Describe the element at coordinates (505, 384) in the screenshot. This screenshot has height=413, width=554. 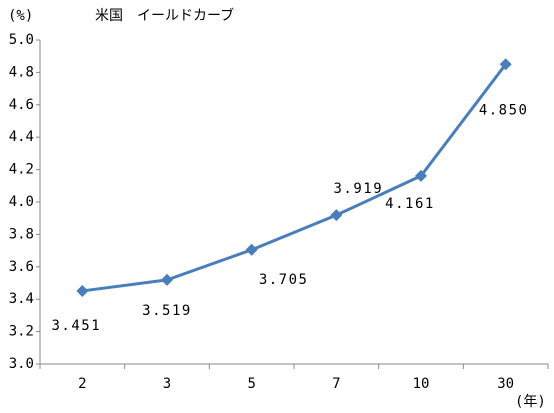
I see `x-tick-label: 30` at that location.